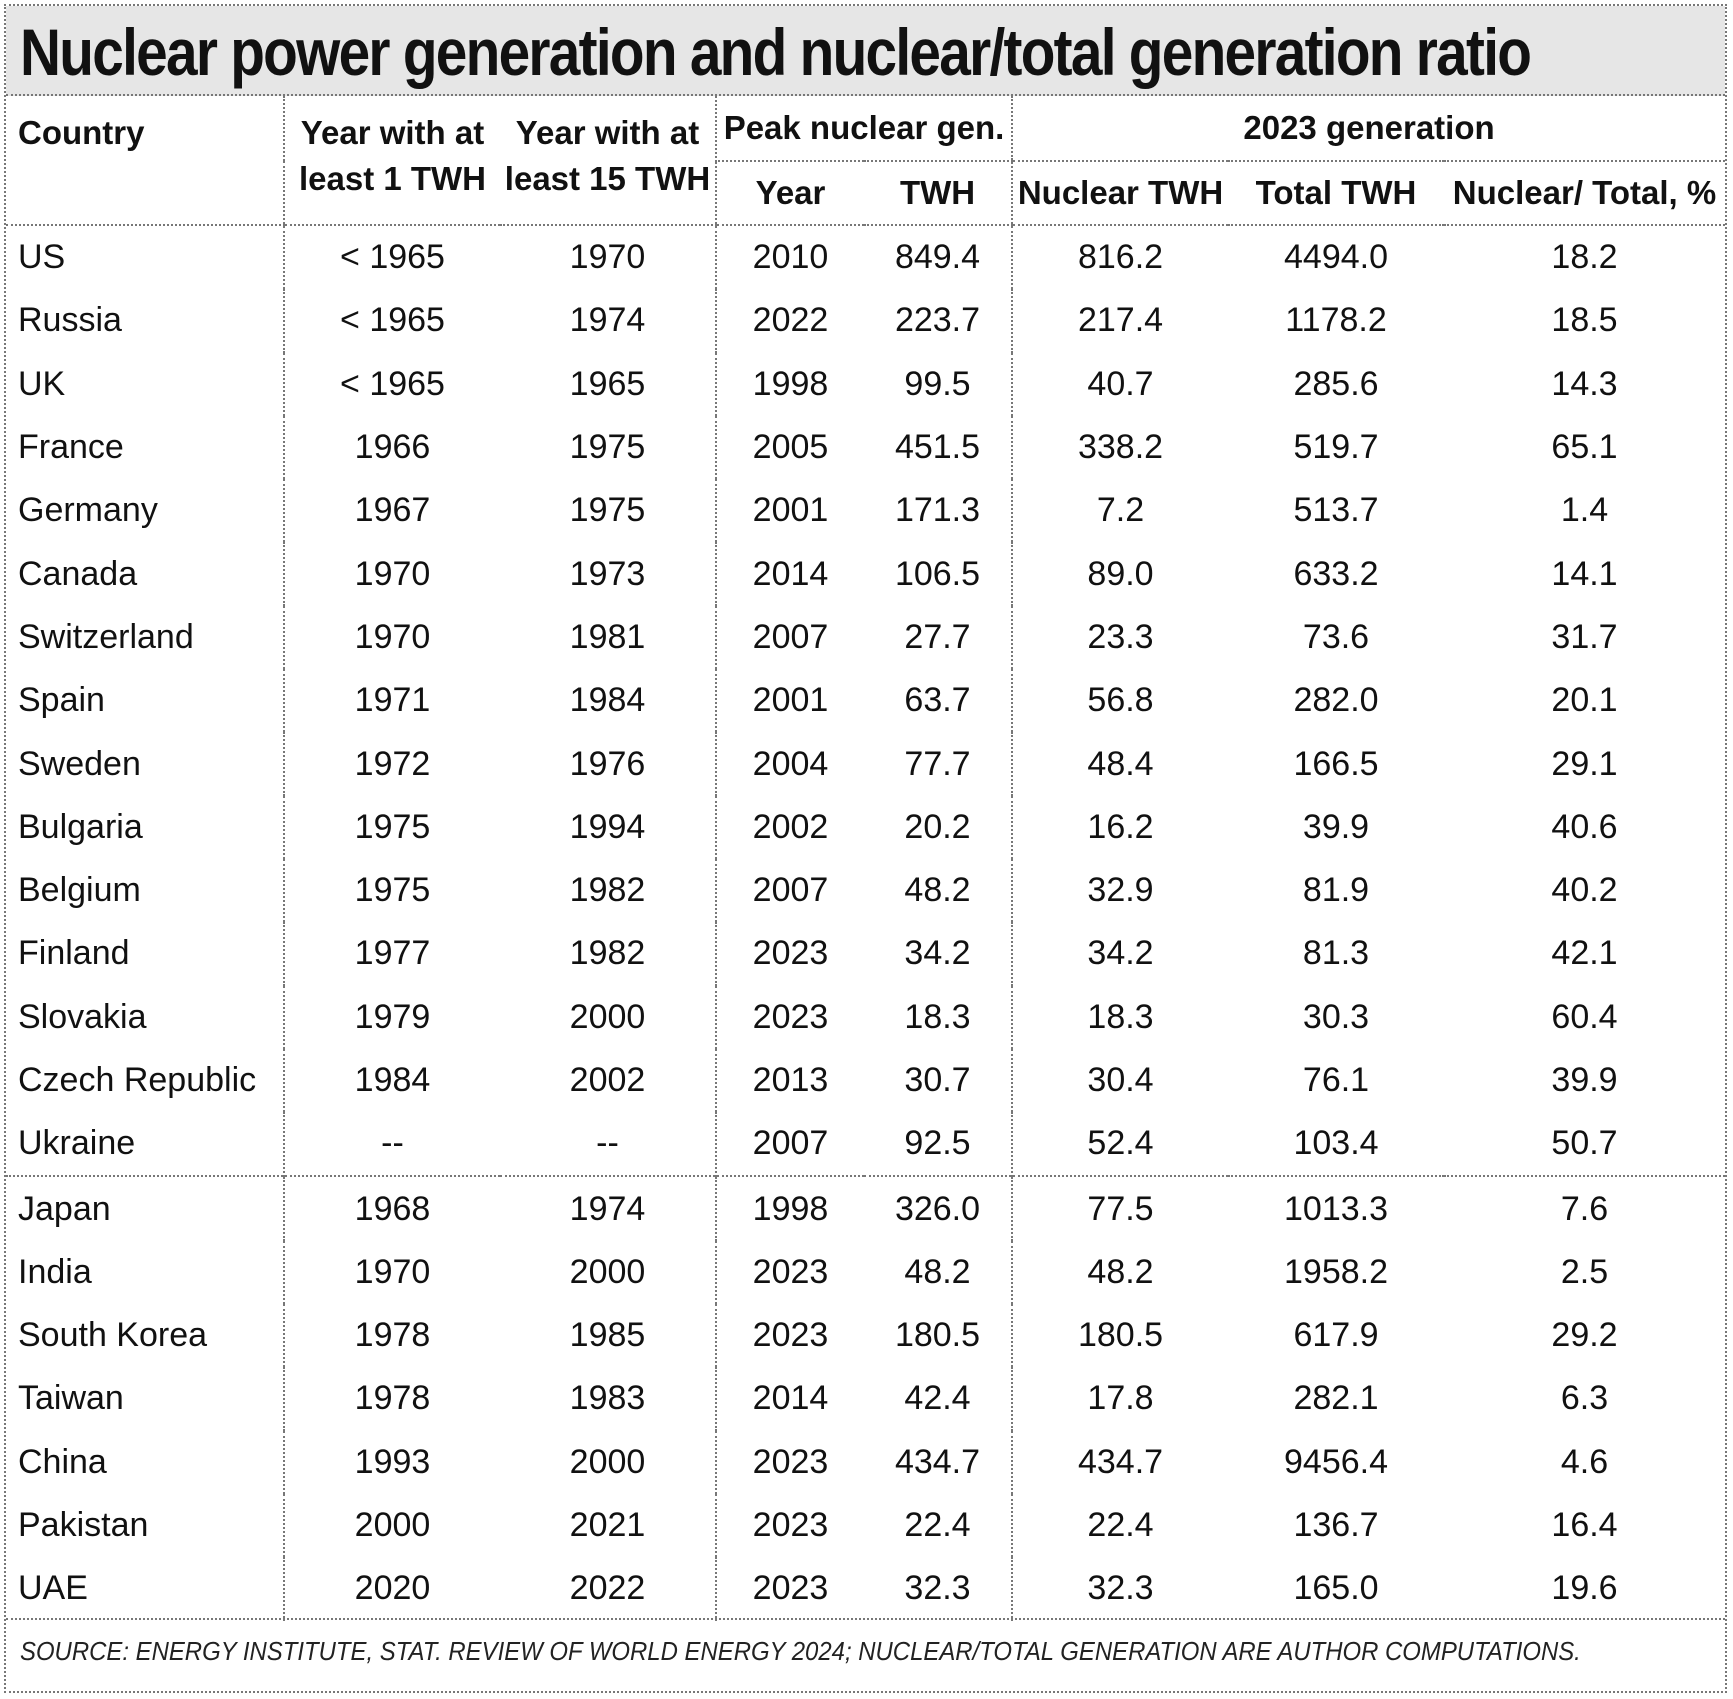 The height and width of the screenshot is (1699, 1733). I want to click on cell-peak-year: 2022, so click(789, 321).